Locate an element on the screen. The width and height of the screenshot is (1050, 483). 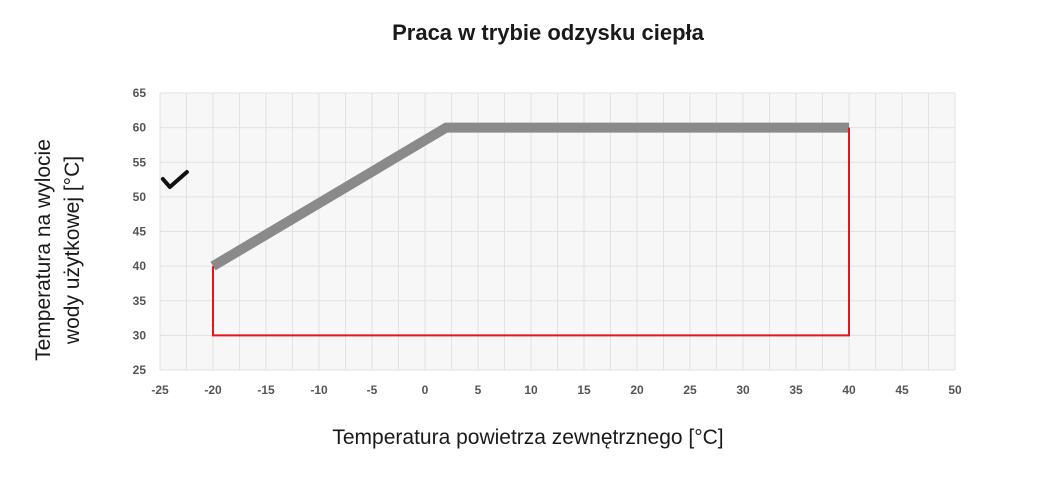
y-tick-label: 40 is located at coordinates (140, 266).